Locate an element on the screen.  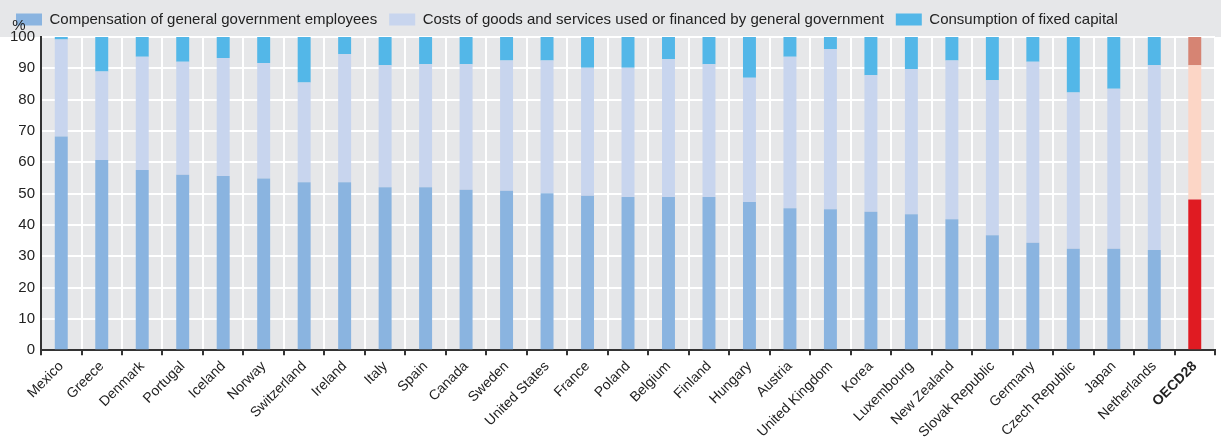
y-tick-label: 30 is located at coordinates (27, 255).